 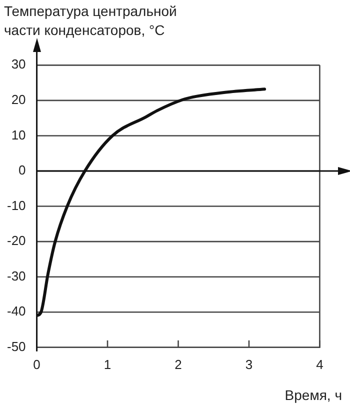 I want to click on y-tick-label: -50, so click(x=16, y=346).